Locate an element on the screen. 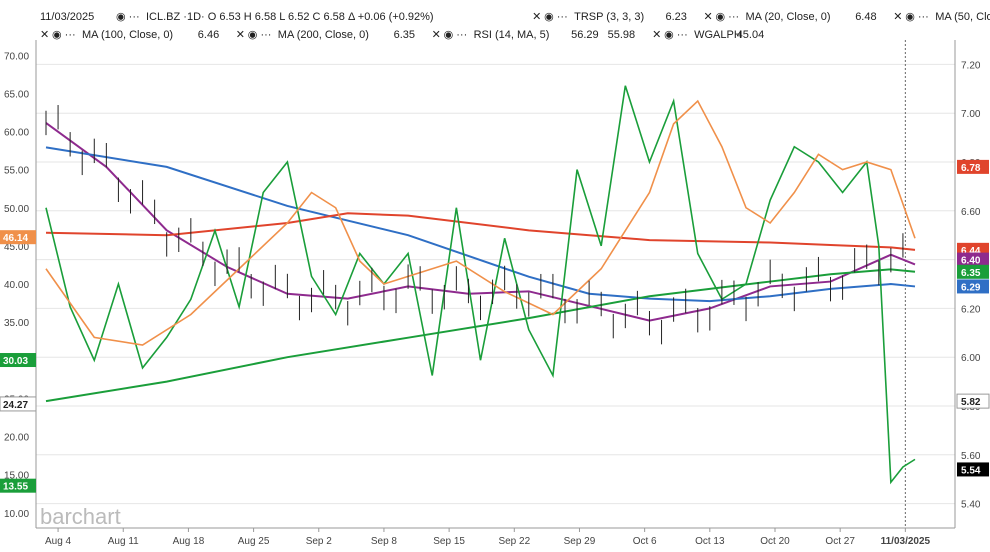 The image size is (990, 552). legend-value: 6.35 is located at coordinates (404, 35).